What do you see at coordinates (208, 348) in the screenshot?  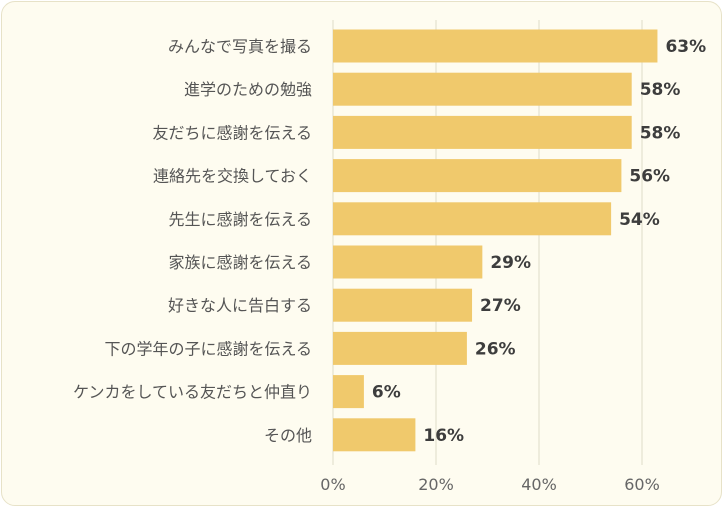 I see `category-label: 下の学年の子に感謝を伝える` at bounding box center [208, 348].